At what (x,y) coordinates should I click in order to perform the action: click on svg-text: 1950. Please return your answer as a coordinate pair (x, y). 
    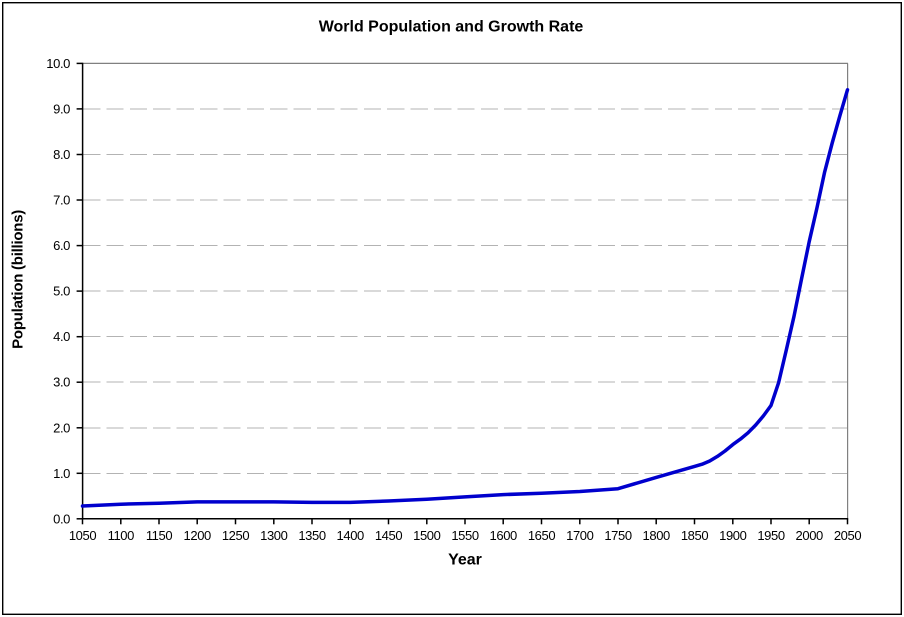
    Looking at the image, I should click on (770, 535).